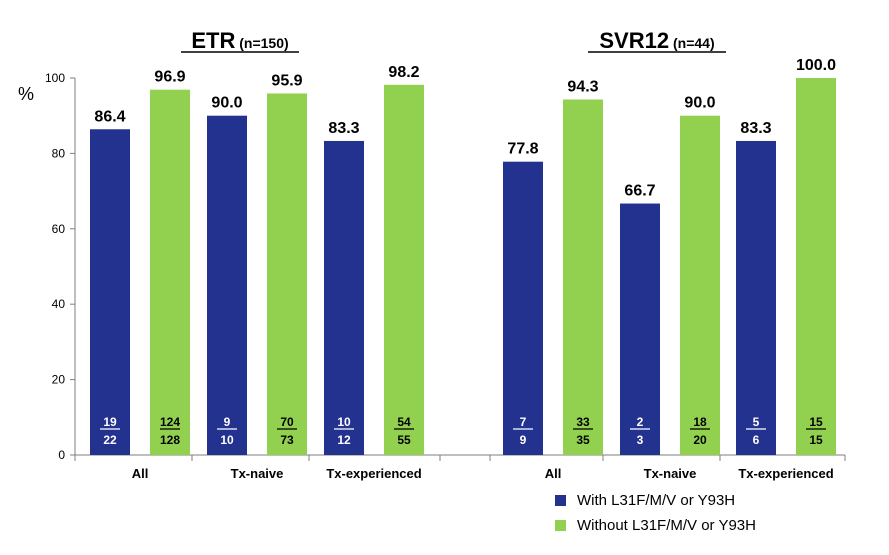 The height and width of the screenshot is (555, 889). I want to click on bar-numerator: 5, so click(756, 422).